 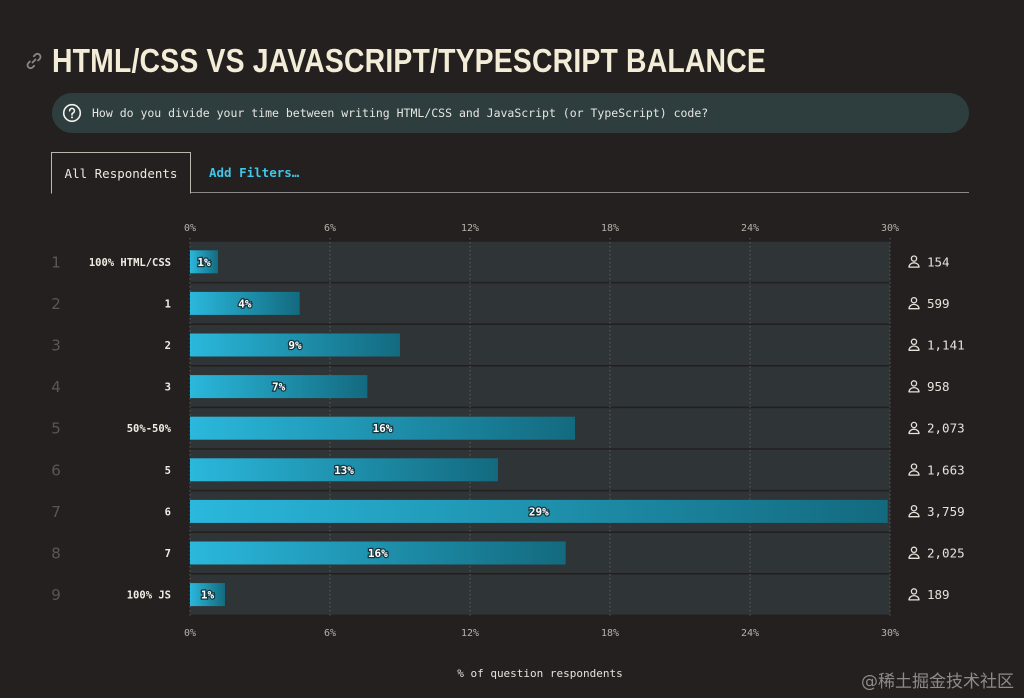 What do you see at coordinates (470, 633) in the screenshot?
I see `x-tick-label-bottom: 12%` at bounding box center [470, 633].